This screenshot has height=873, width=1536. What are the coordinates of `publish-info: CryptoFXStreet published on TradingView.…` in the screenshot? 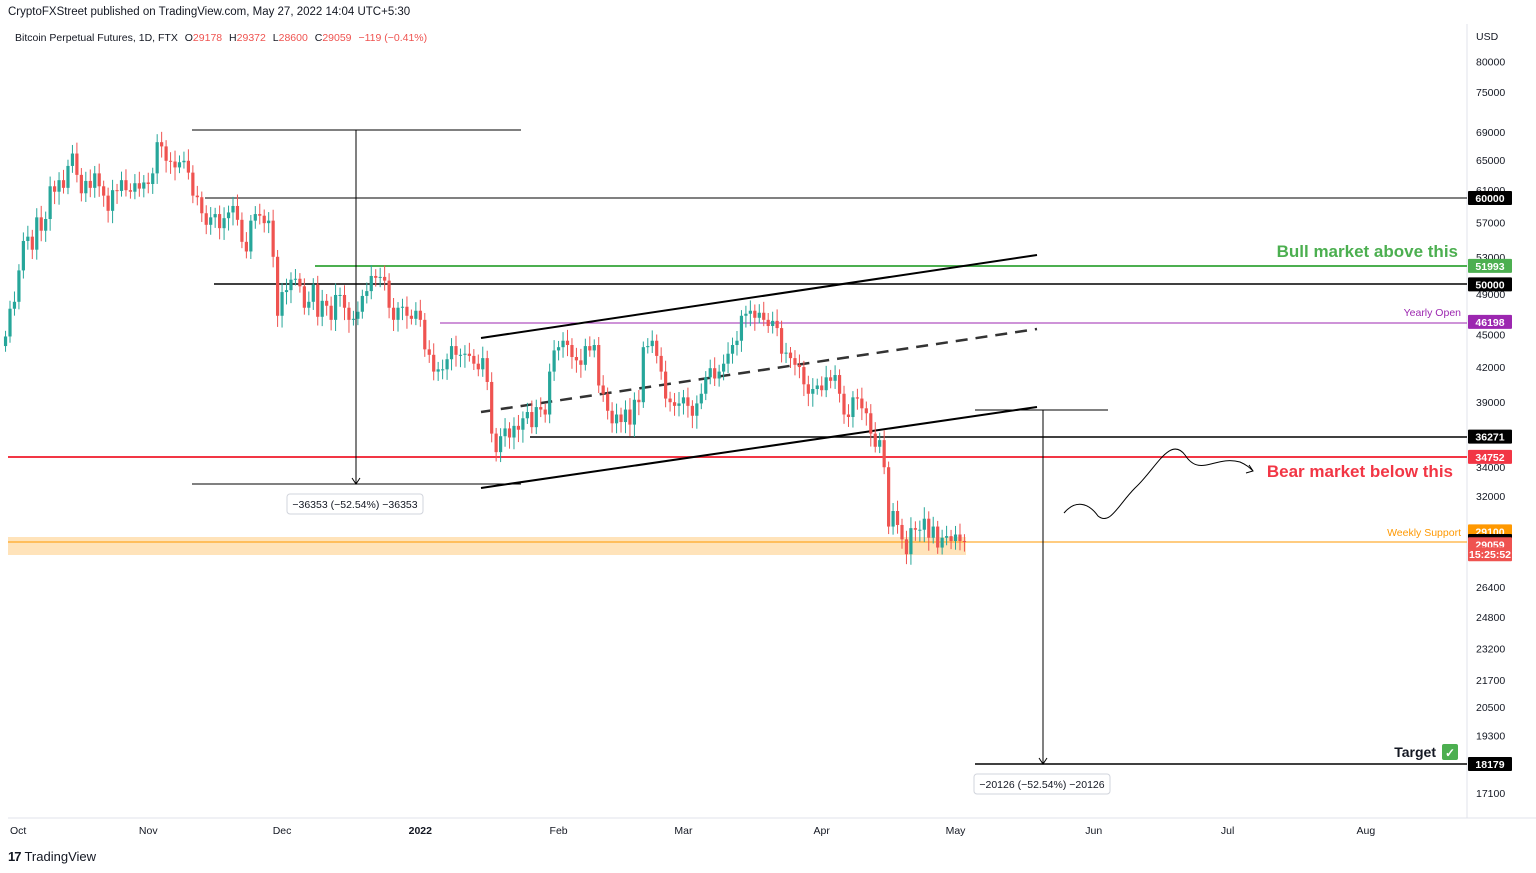 It's located at (209, 12).